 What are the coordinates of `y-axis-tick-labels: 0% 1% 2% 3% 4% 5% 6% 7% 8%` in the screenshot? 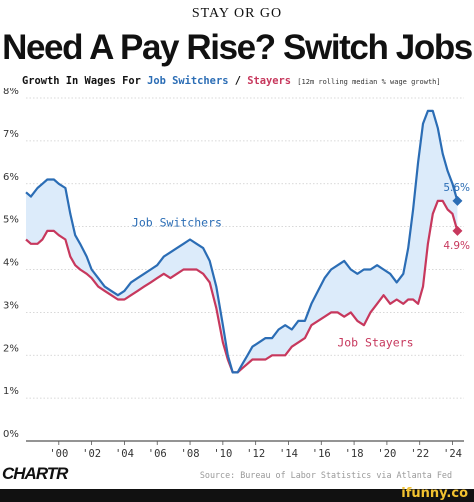 It's located at (11, 264).